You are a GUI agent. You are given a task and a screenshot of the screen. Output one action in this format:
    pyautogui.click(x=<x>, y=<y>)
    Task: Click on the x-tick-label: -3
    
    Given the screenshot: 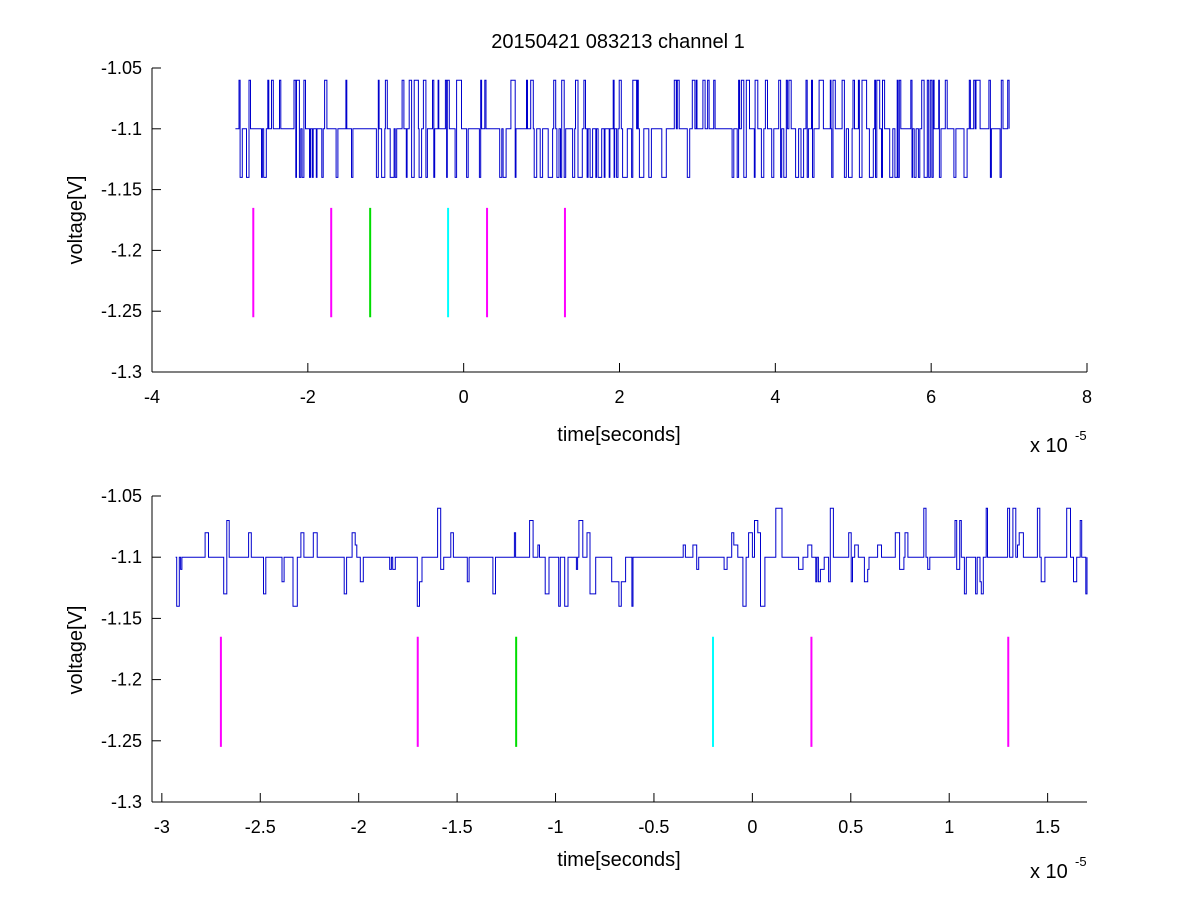 What is the action you would take?
    pyautogui.click(x=162, y=827)
    